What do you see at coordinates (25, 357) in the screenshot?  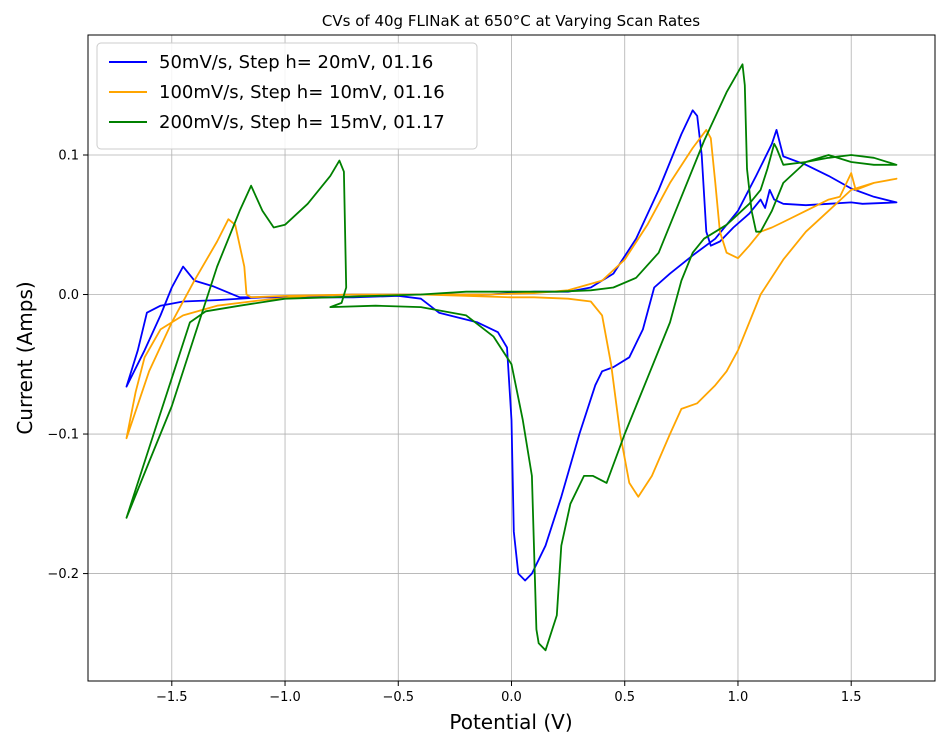 I see `y-axis-title: Current (Amps)` at bounding box center [25, 357].